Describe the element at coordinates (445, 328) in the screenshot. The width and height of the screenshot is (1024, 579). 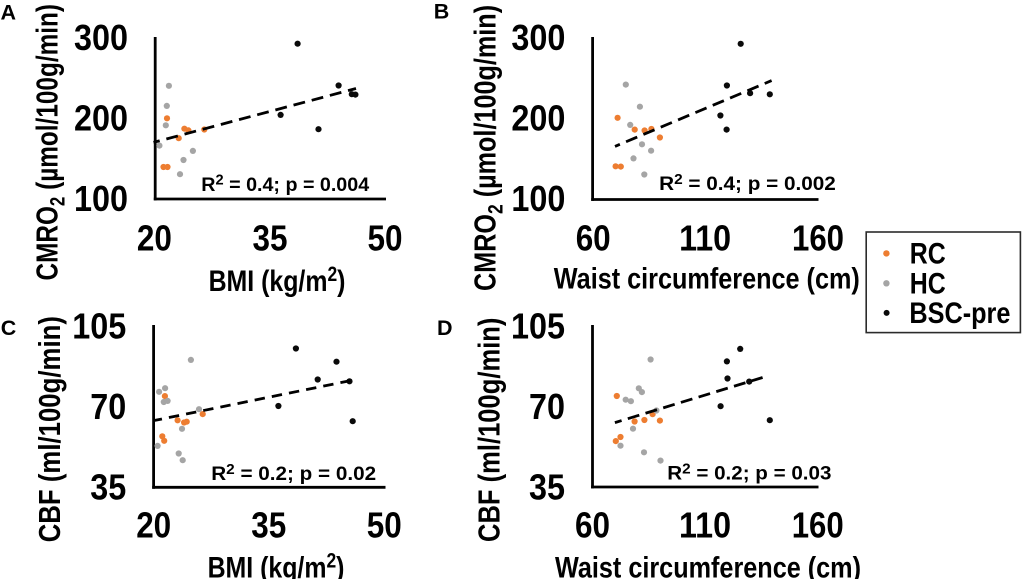
I see `svg-text: D` at that location.